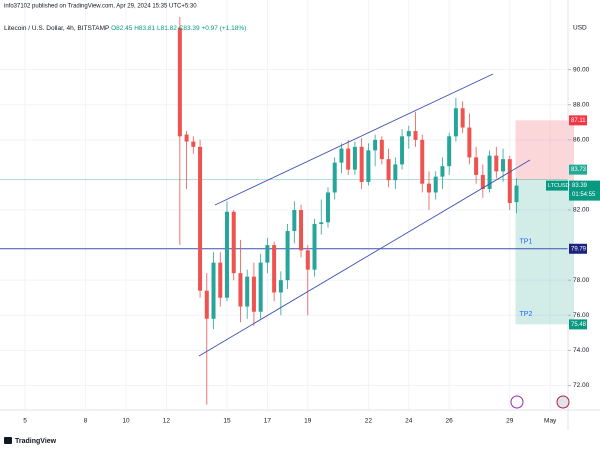 The height and width of the screenshot is (452, 600). I want to click on countdown: 01:54:55, so click(584, 195).